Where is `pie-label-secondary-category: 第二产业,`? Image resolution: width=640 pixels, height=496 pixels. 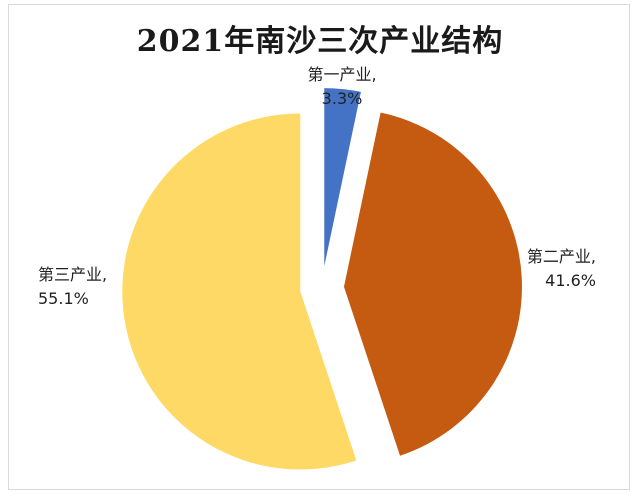
pie-label-secondary-category: 第二产业, is located at coordinates (561, 256).